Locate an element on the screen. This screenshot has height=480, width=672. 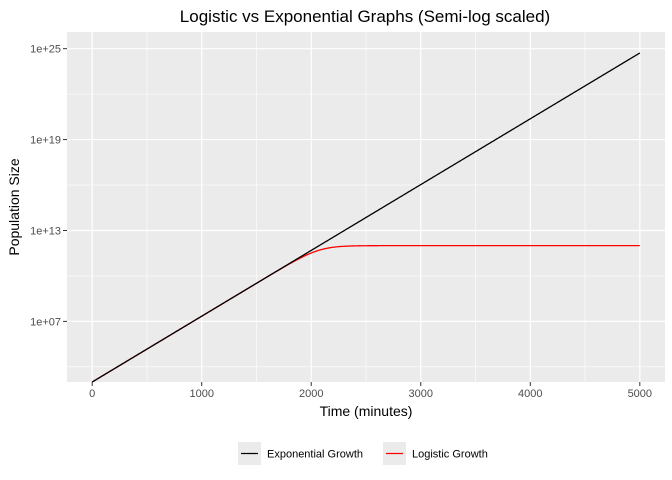
legend-item: Exponential Growth is located at coordinates (300, 453).